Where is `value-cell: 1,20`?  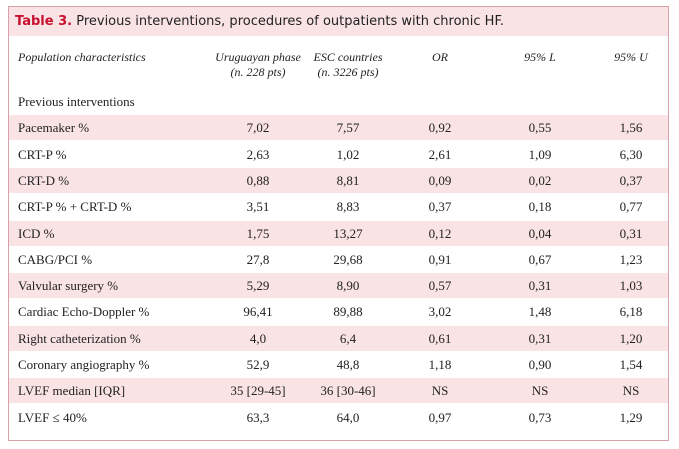 value-cell: 1,20 is located at coordinates (631, 338).